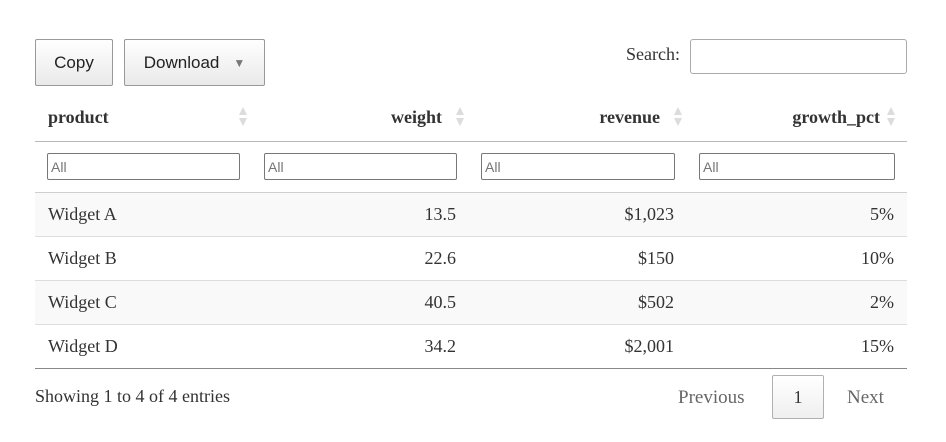  Describe the element at coordinates (836, 116) in the screenshot. I see `column-header-label: growth_pct` at that location.